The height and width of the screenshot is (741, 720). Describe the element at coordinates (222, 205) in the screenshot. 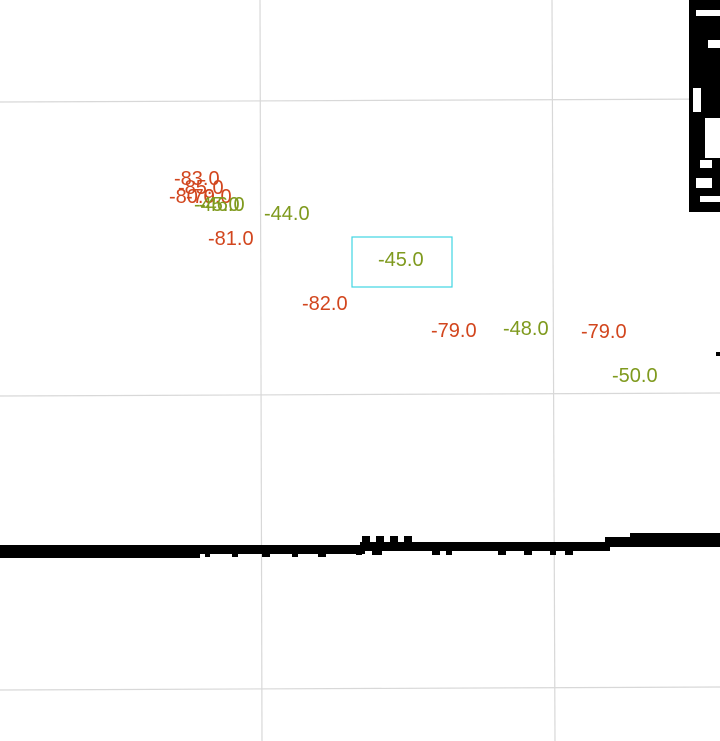

I see `signal-reading-label: -46.0` at that location.